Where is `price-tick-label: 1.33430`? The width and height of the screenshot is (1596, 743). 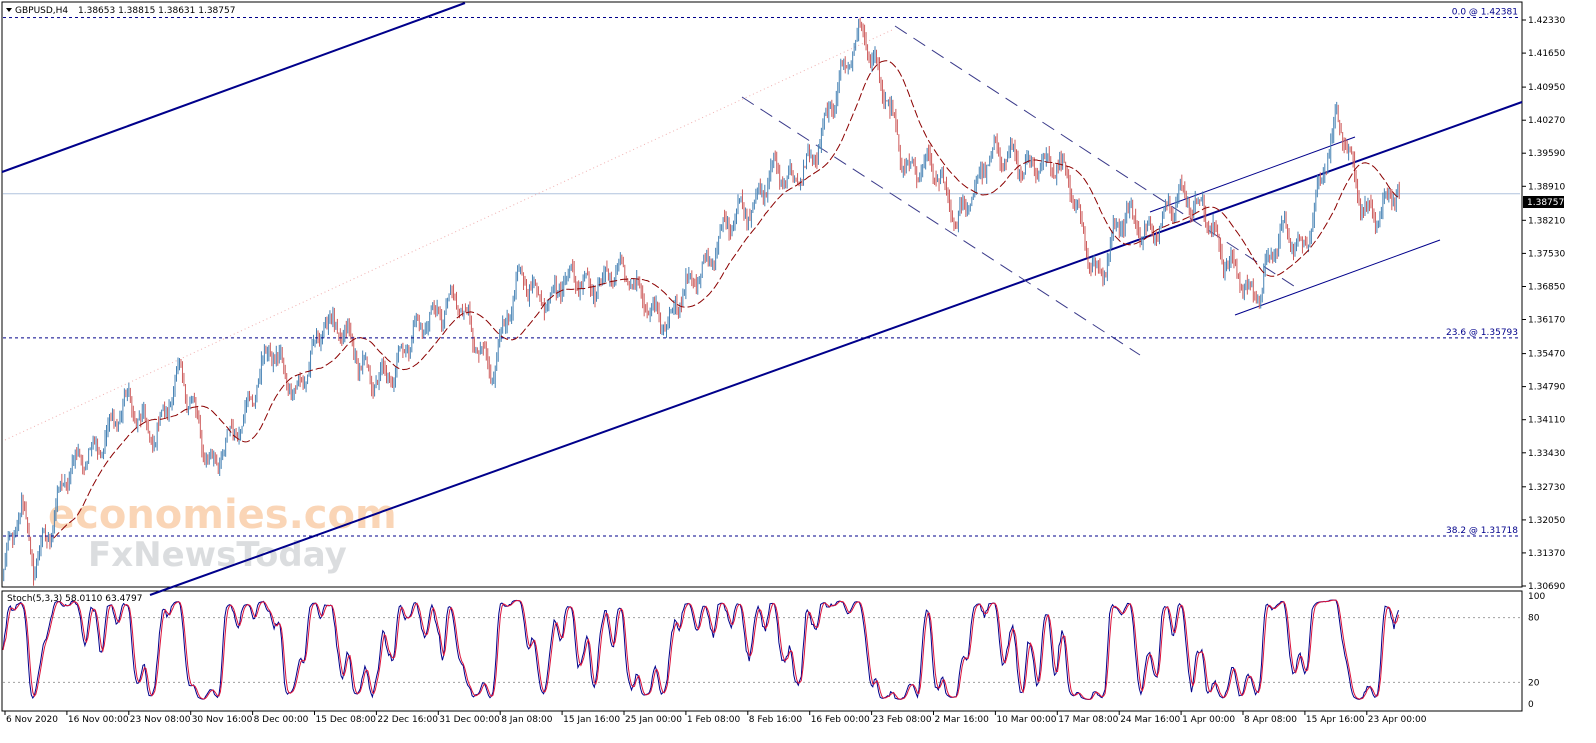 price-tick-label: 1.33430 is located at coordinates (1546, 454).